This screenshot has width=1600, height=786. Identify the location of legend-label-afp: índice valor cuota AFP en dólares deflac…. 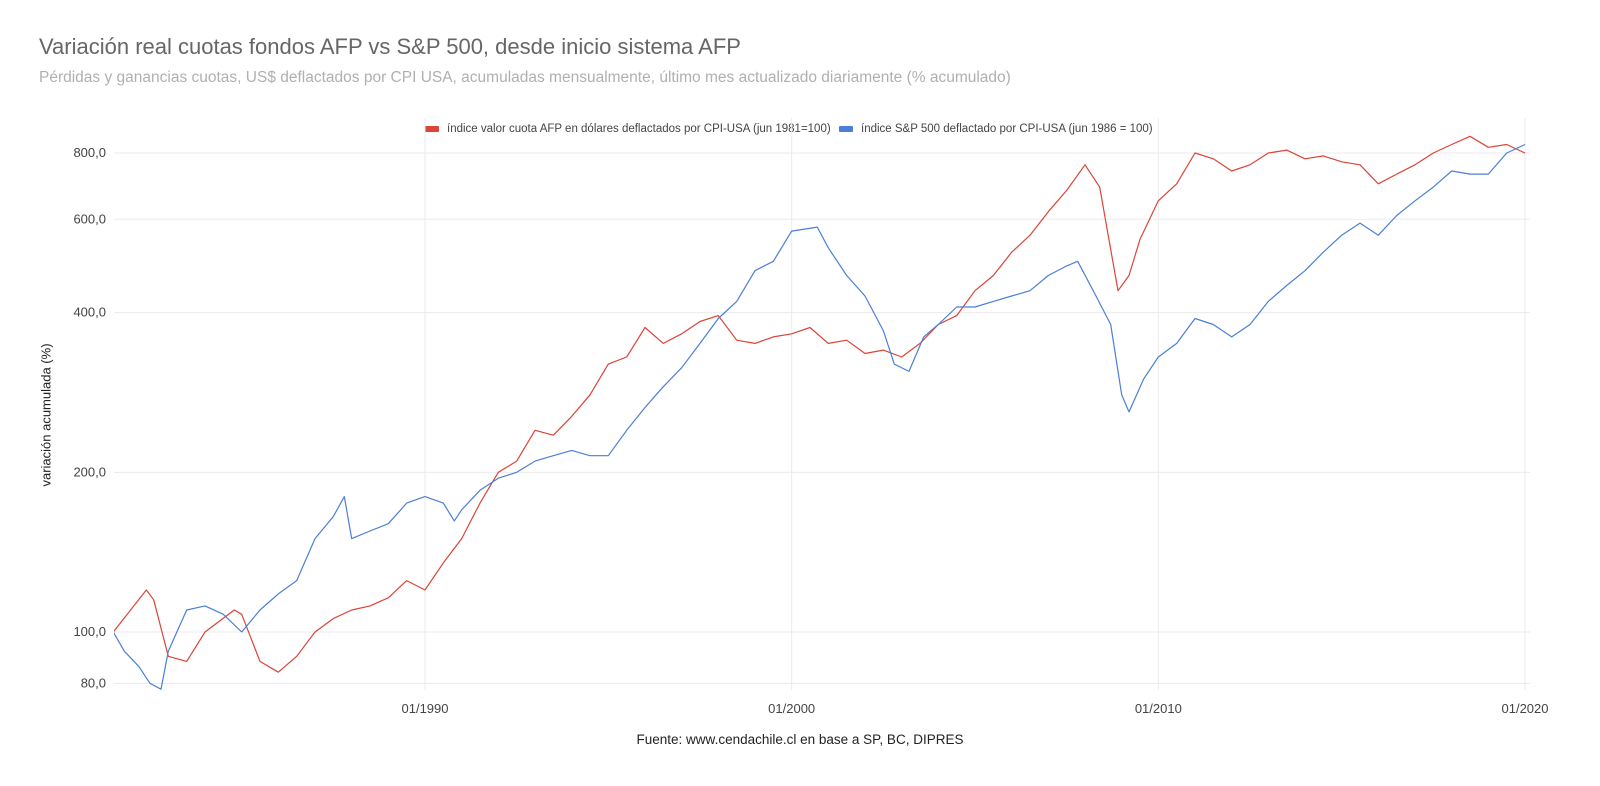
(639, 129).